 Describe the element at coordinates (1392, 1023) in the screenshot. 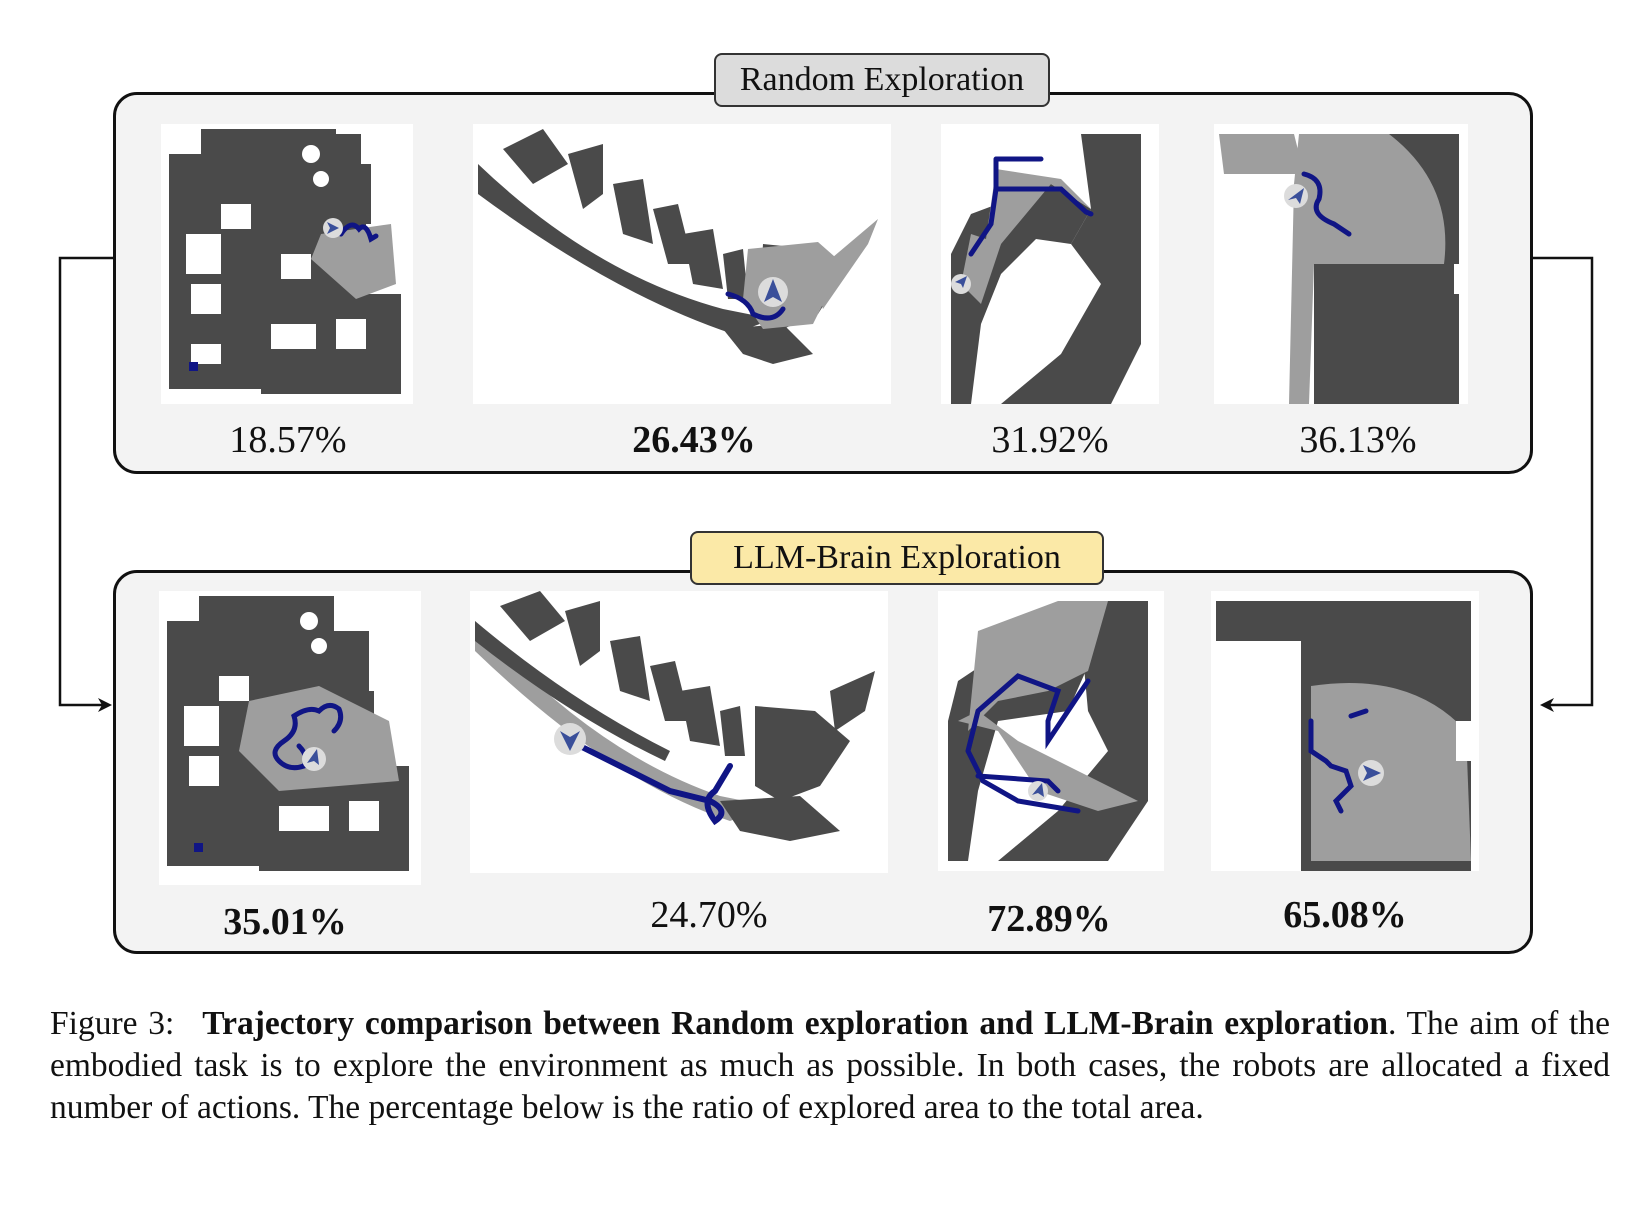

I see `caption-title-end: .` at that location.